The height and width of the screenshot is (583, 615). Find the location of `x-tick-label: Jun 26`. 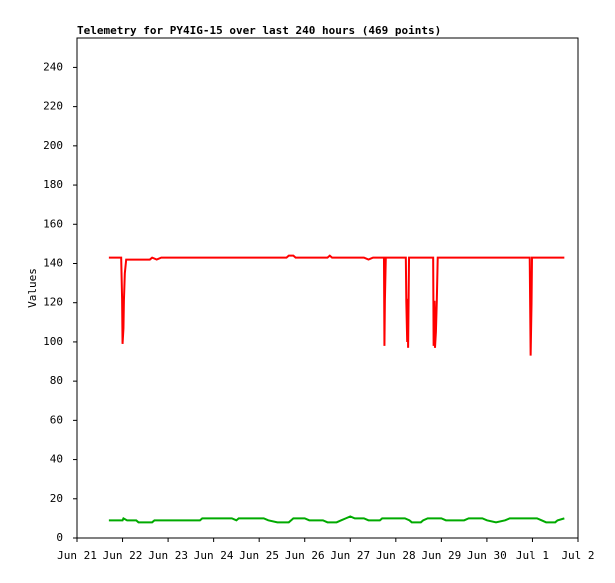

x-tick-label: Jun 26 is located at coordinates (305, 555).